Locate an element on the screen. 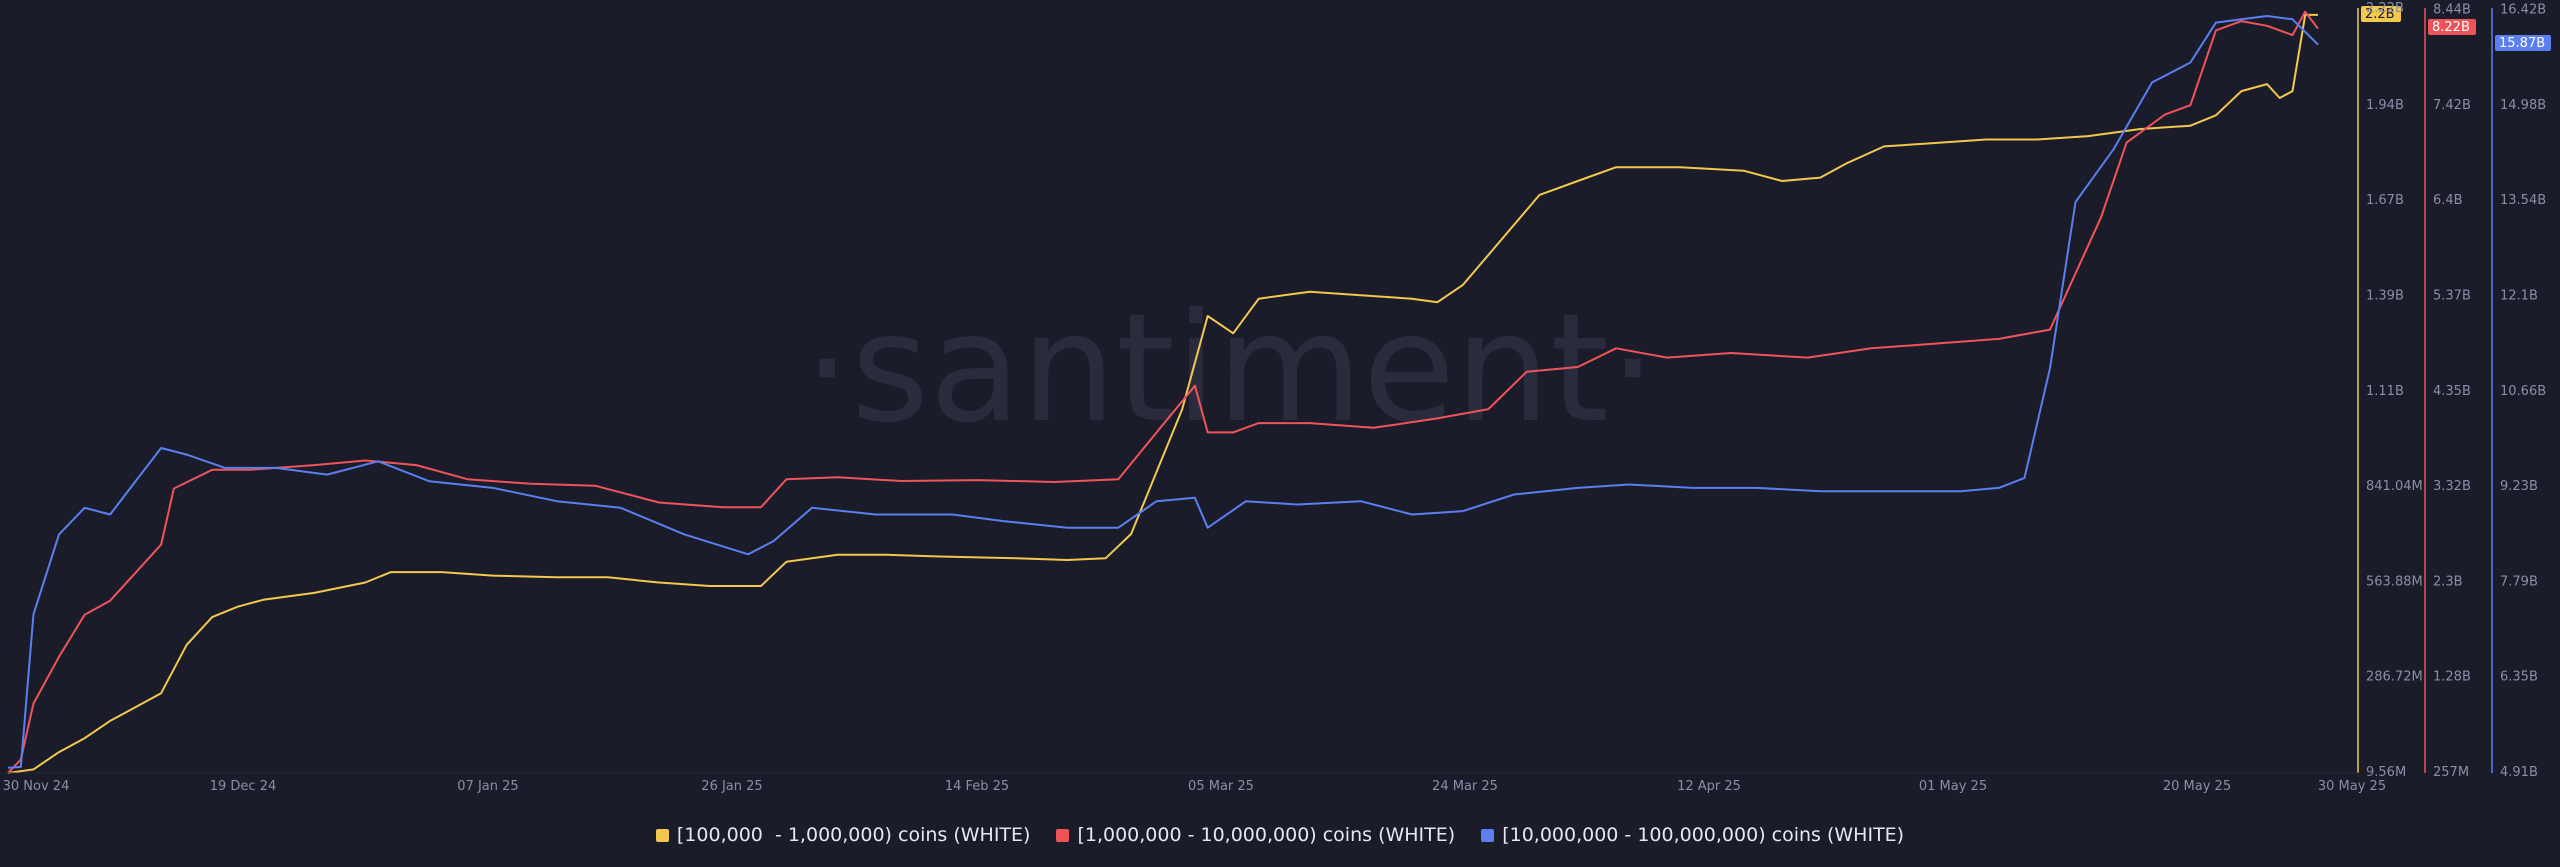  x-tick-label: 12 Apr 25 is located at coordinates (1709, 786).